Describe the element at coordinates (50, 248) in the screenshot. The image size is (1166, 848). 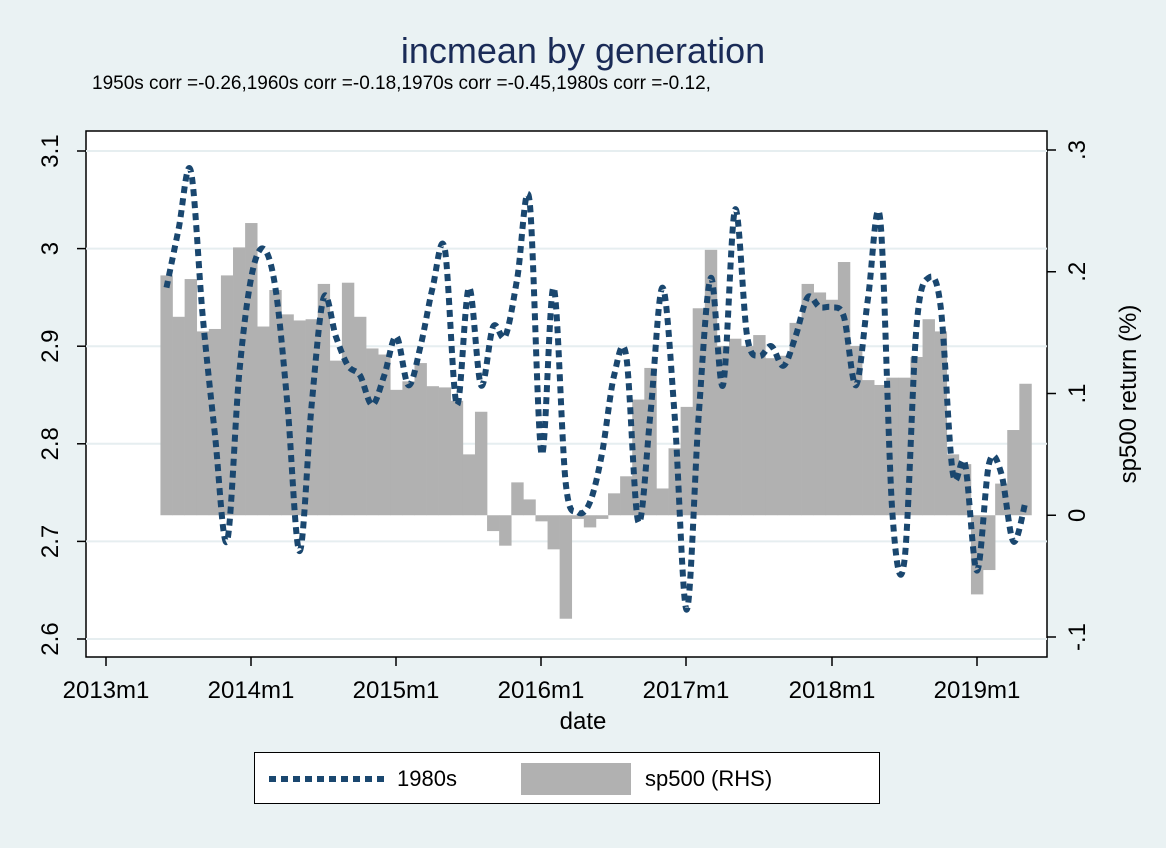
I see `left-tick-label-4: 3` at that location.